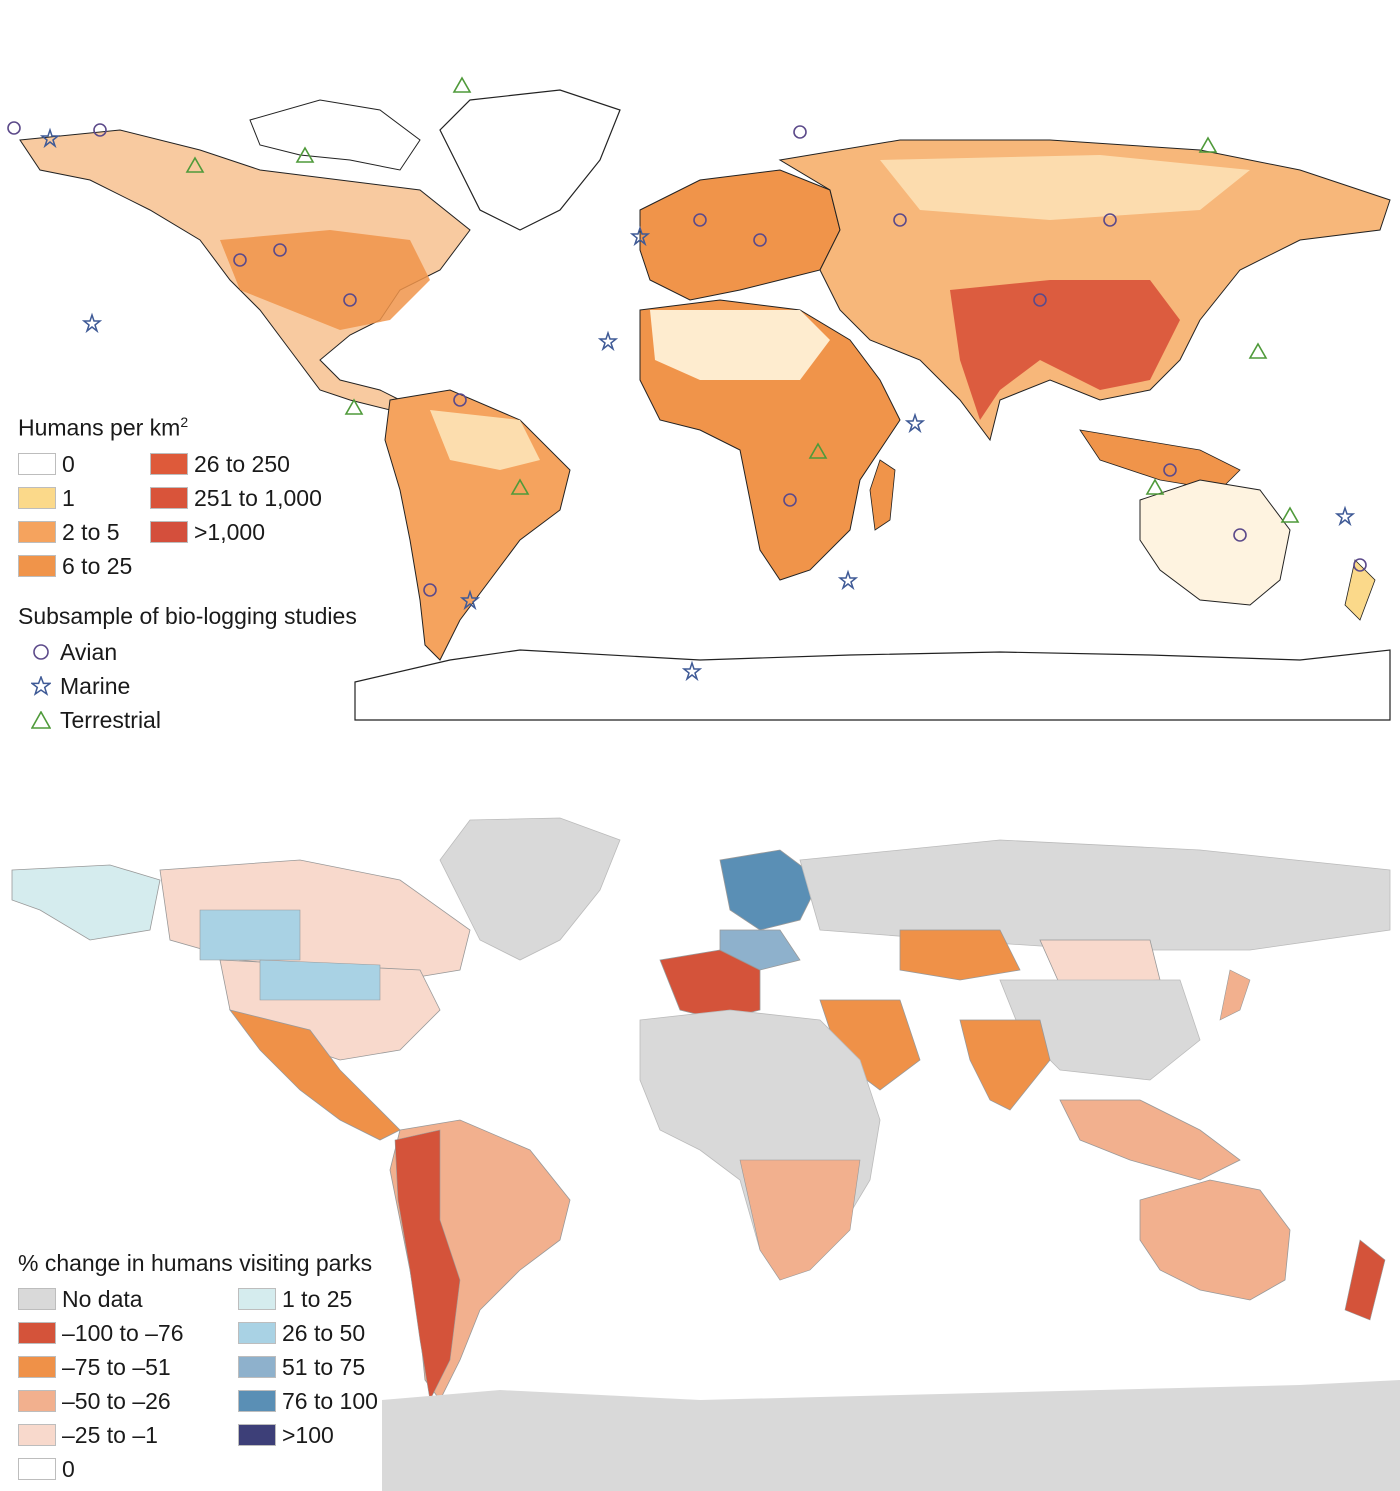  What do you see at coordinates (338, 1333) in the screenshot?
I see `park-legend-item: 26 to 50` at bounding box center [338, 1333].